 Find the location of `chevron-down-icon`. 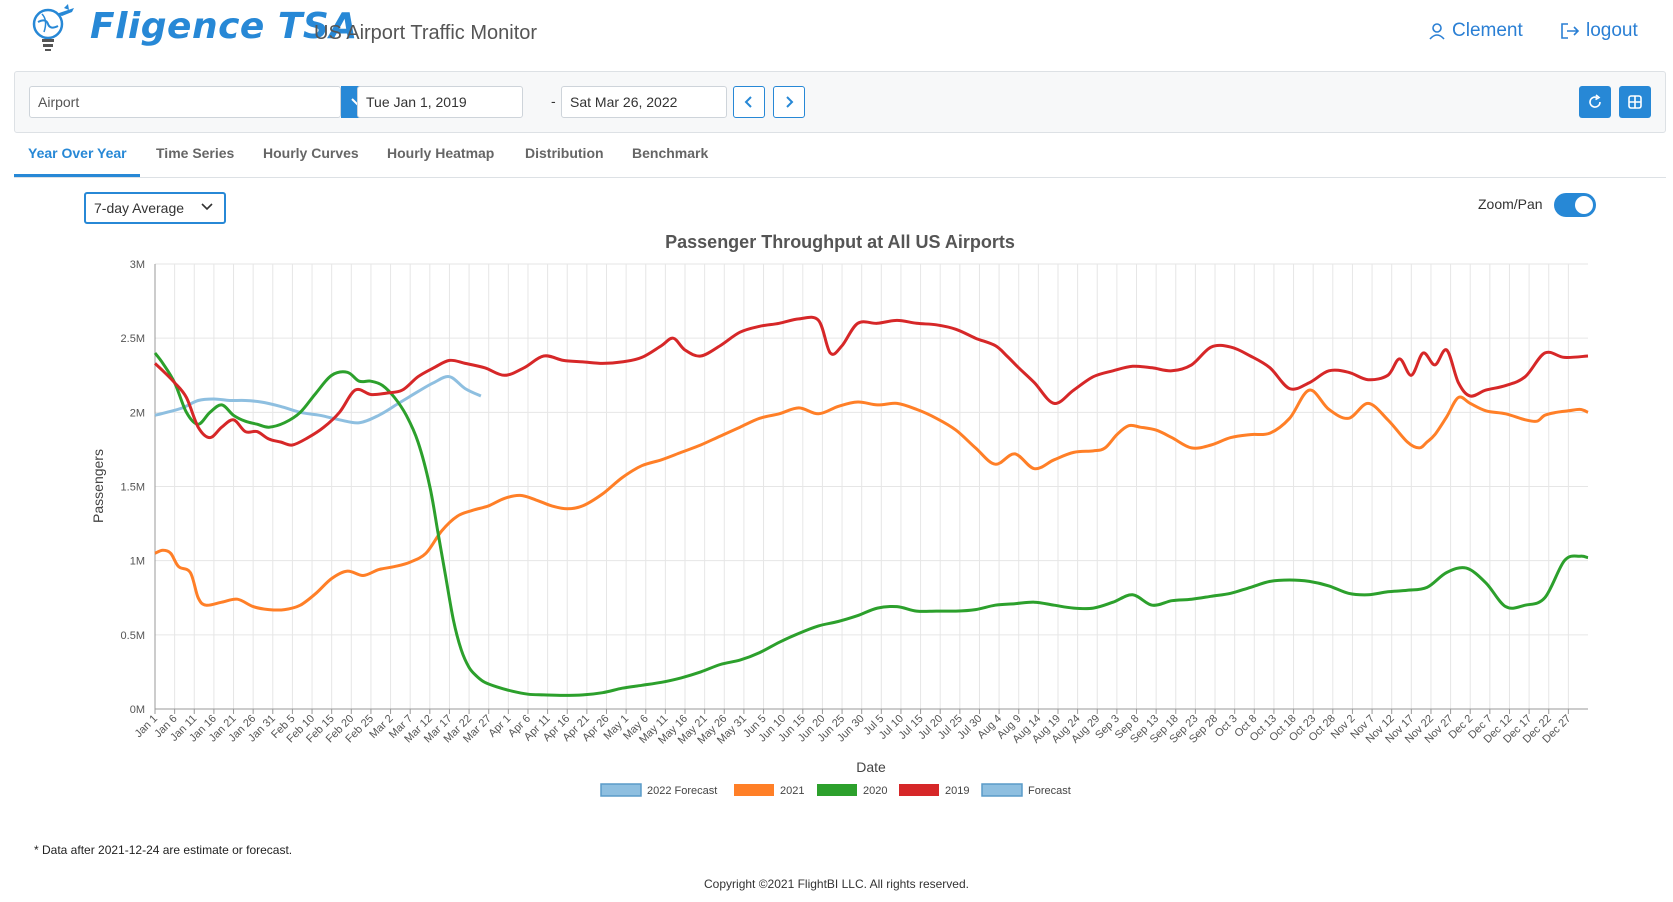

chevron-down-icon is located at coordinates (207, 207).